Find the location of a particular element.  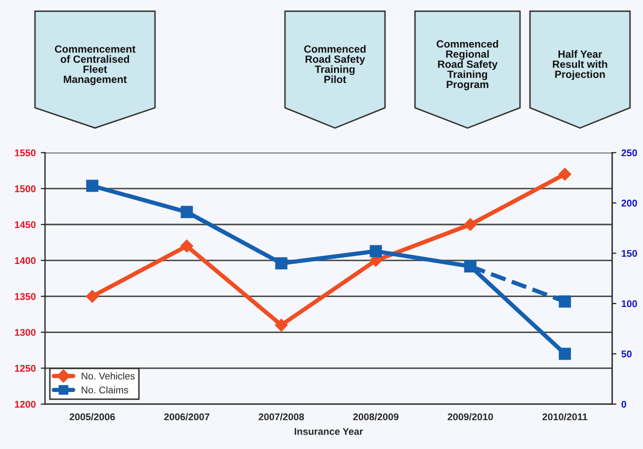

y2-tick-label: 100 is located at coordinates (629, 304).